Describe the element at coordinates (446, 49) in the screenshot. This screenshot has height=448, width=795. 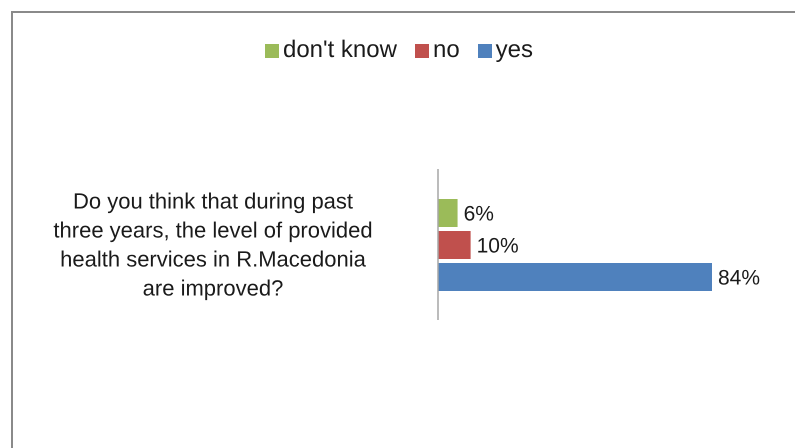
I see `legend-label: no` at that location.